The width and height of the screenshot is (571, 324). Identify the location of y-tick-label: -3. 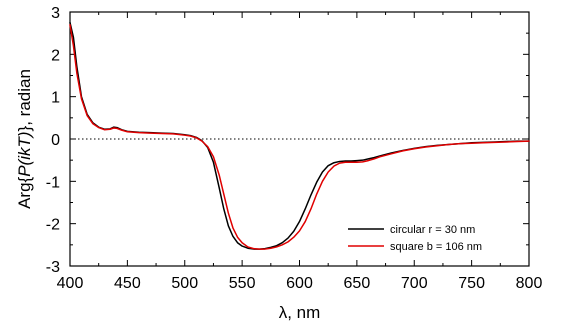
(53, 267).